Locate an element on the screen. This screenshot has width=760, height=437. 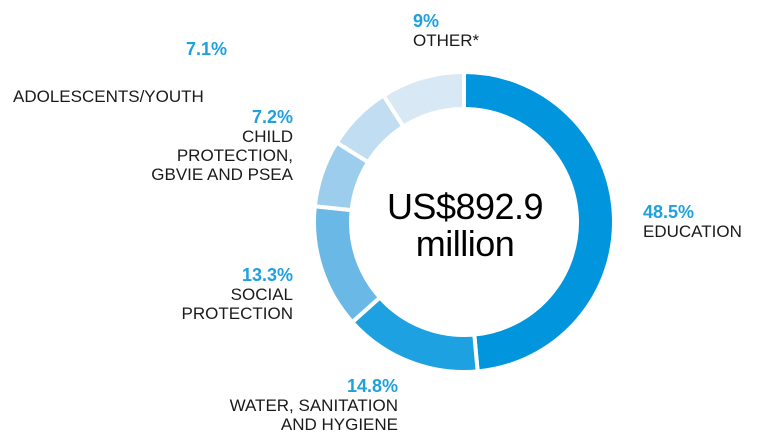
label-social-protection: 13.3% SOCIAL PROTECTION is located at coordinates (237, 294).